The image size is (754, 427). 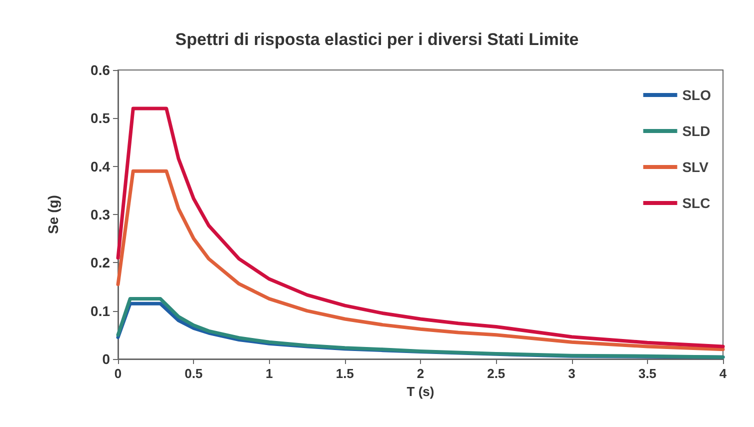 I want to click on y-axis-title: Se (g), so click(x=53, y=214).